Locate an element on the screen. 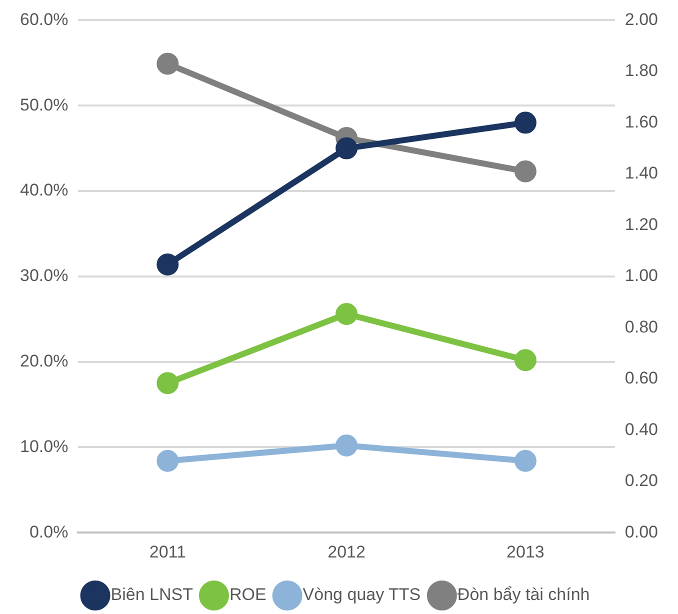 The height and width of the screenshot is (614, 678). y2-tick-label: 0.40 is located at coordinates (641, 429).